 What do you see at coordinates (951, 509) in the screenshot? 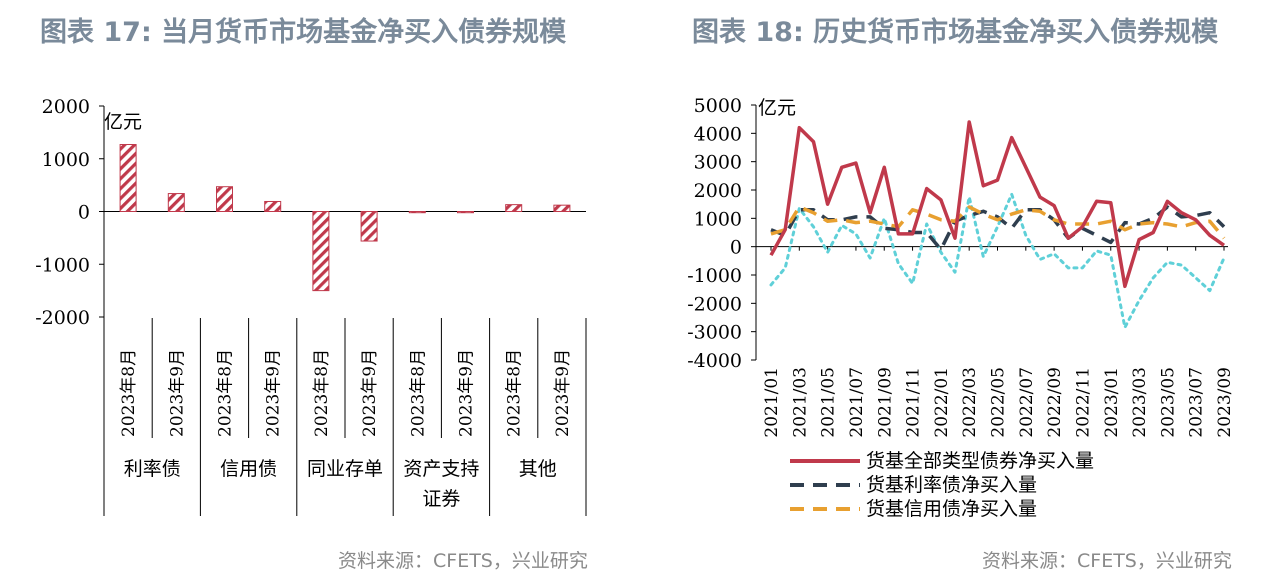
I see `right-legend-label: 货基信用债净买入量` at bounding box center [951, 509].